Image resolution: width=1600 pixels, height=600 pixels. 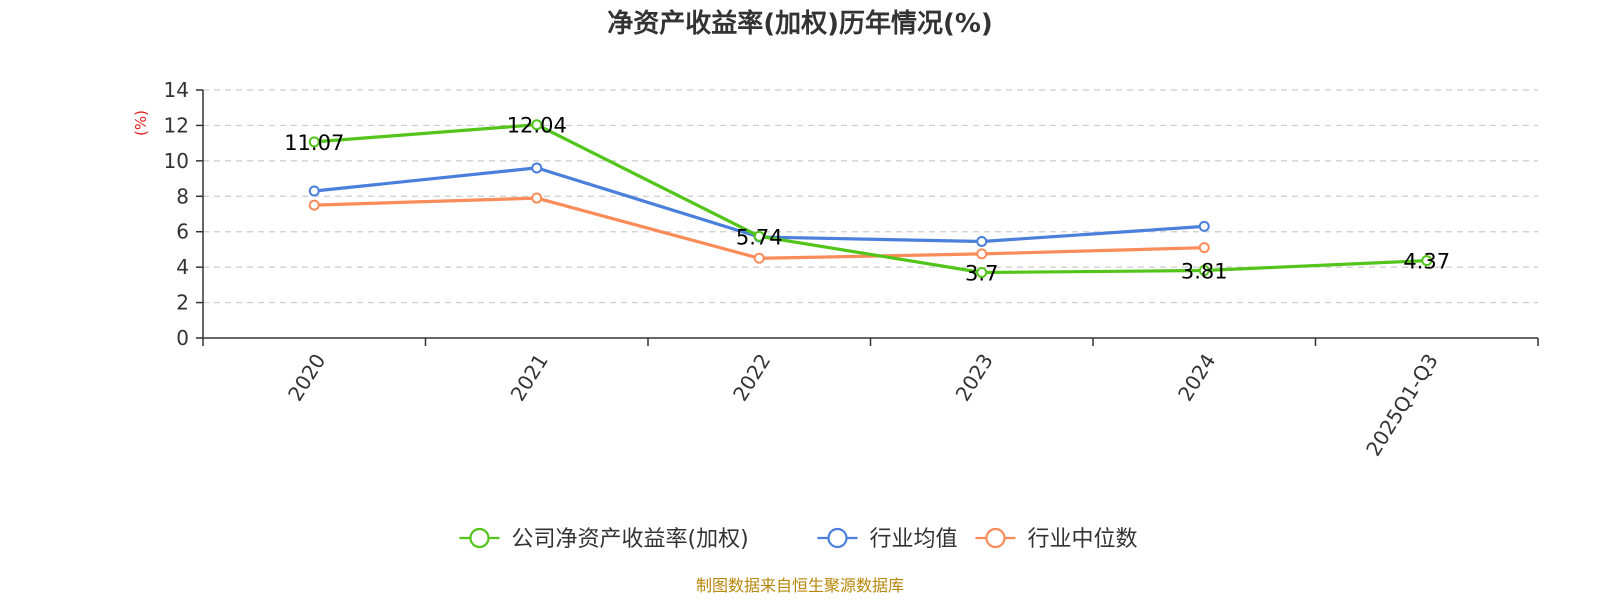 I want to click on data-label: 4.37, so click(x=1426, y=262).